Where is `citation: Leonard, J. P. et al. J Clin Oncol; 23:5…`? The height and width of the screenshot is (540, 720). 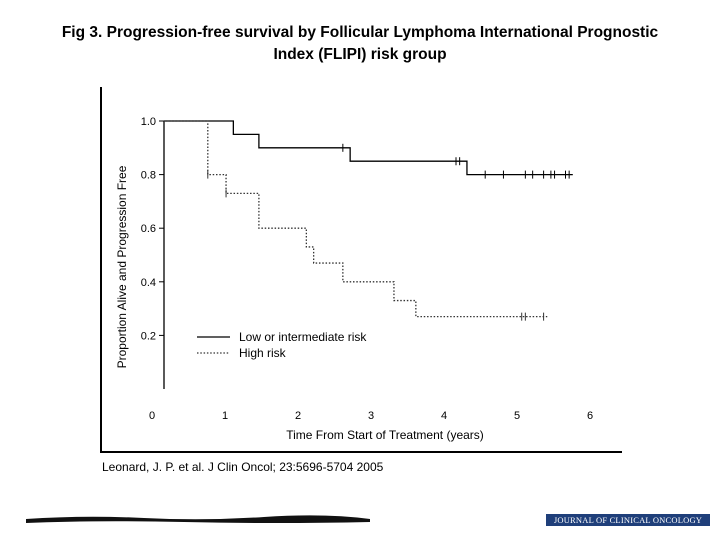 citation: Leonard, J. P. et al. J Clin Oncol; 23:5… is located at coordinates (243, 467).